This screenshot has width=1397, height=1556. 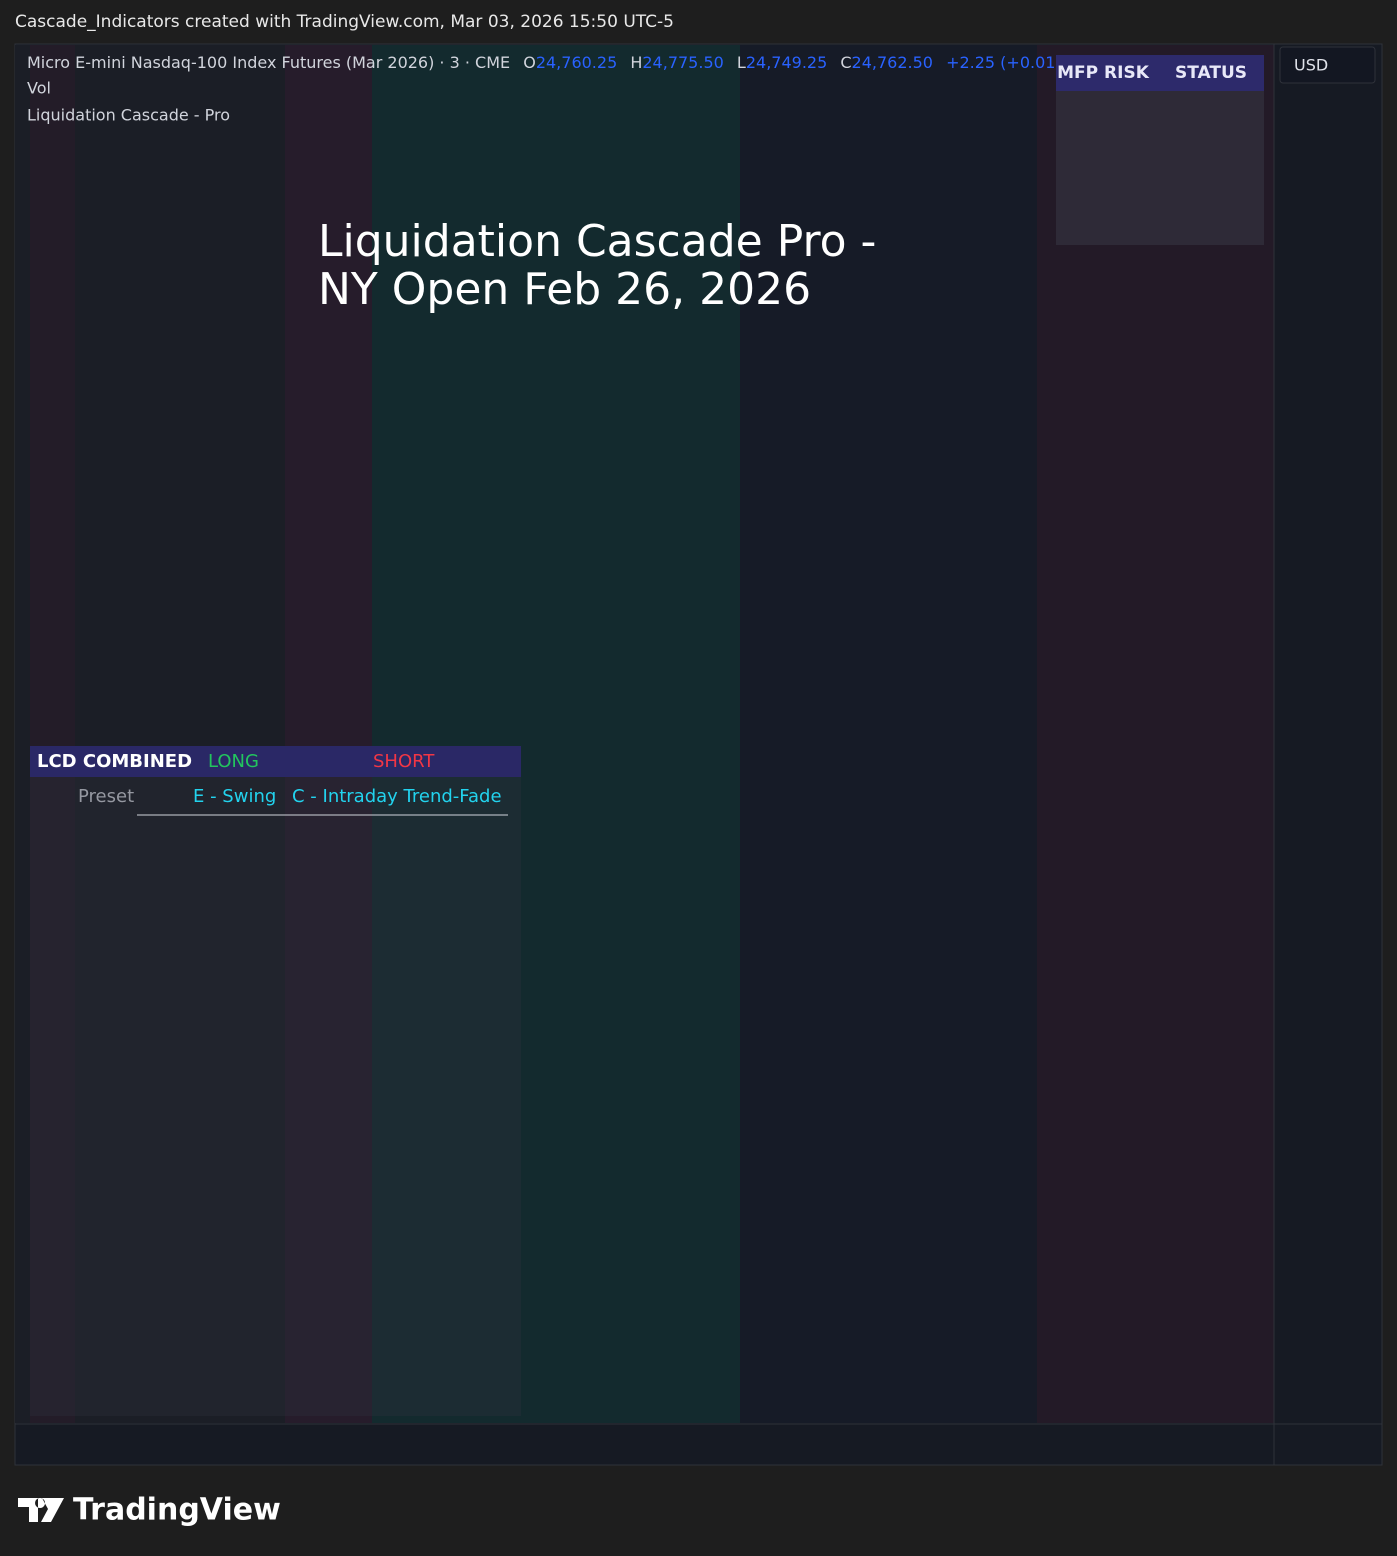 What do you see at coordinates (845, 62) in the screenshot?
I see `ohlc-key: C` at bounding box center [845, 62].